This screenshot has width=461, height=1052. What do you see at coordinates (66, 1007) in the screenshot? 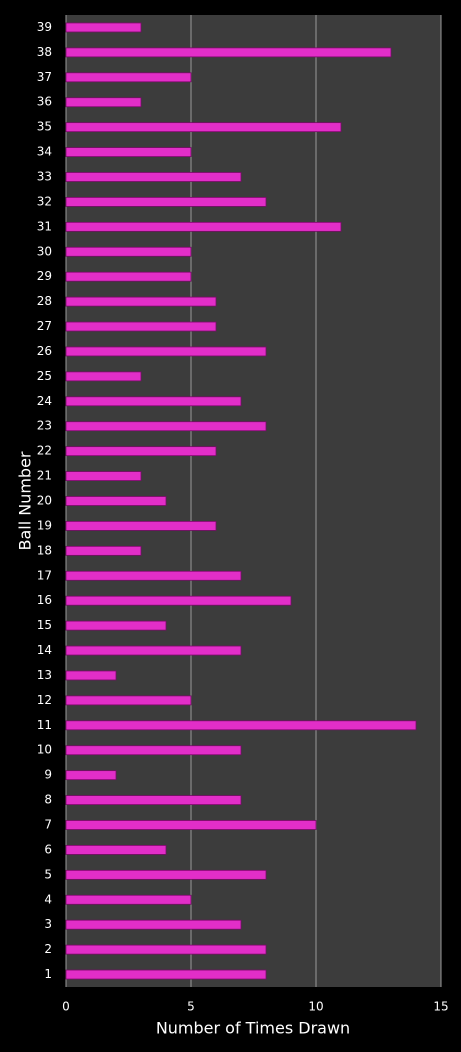
I see `x-tick-label: 0` at bounding box center [66, 1007].